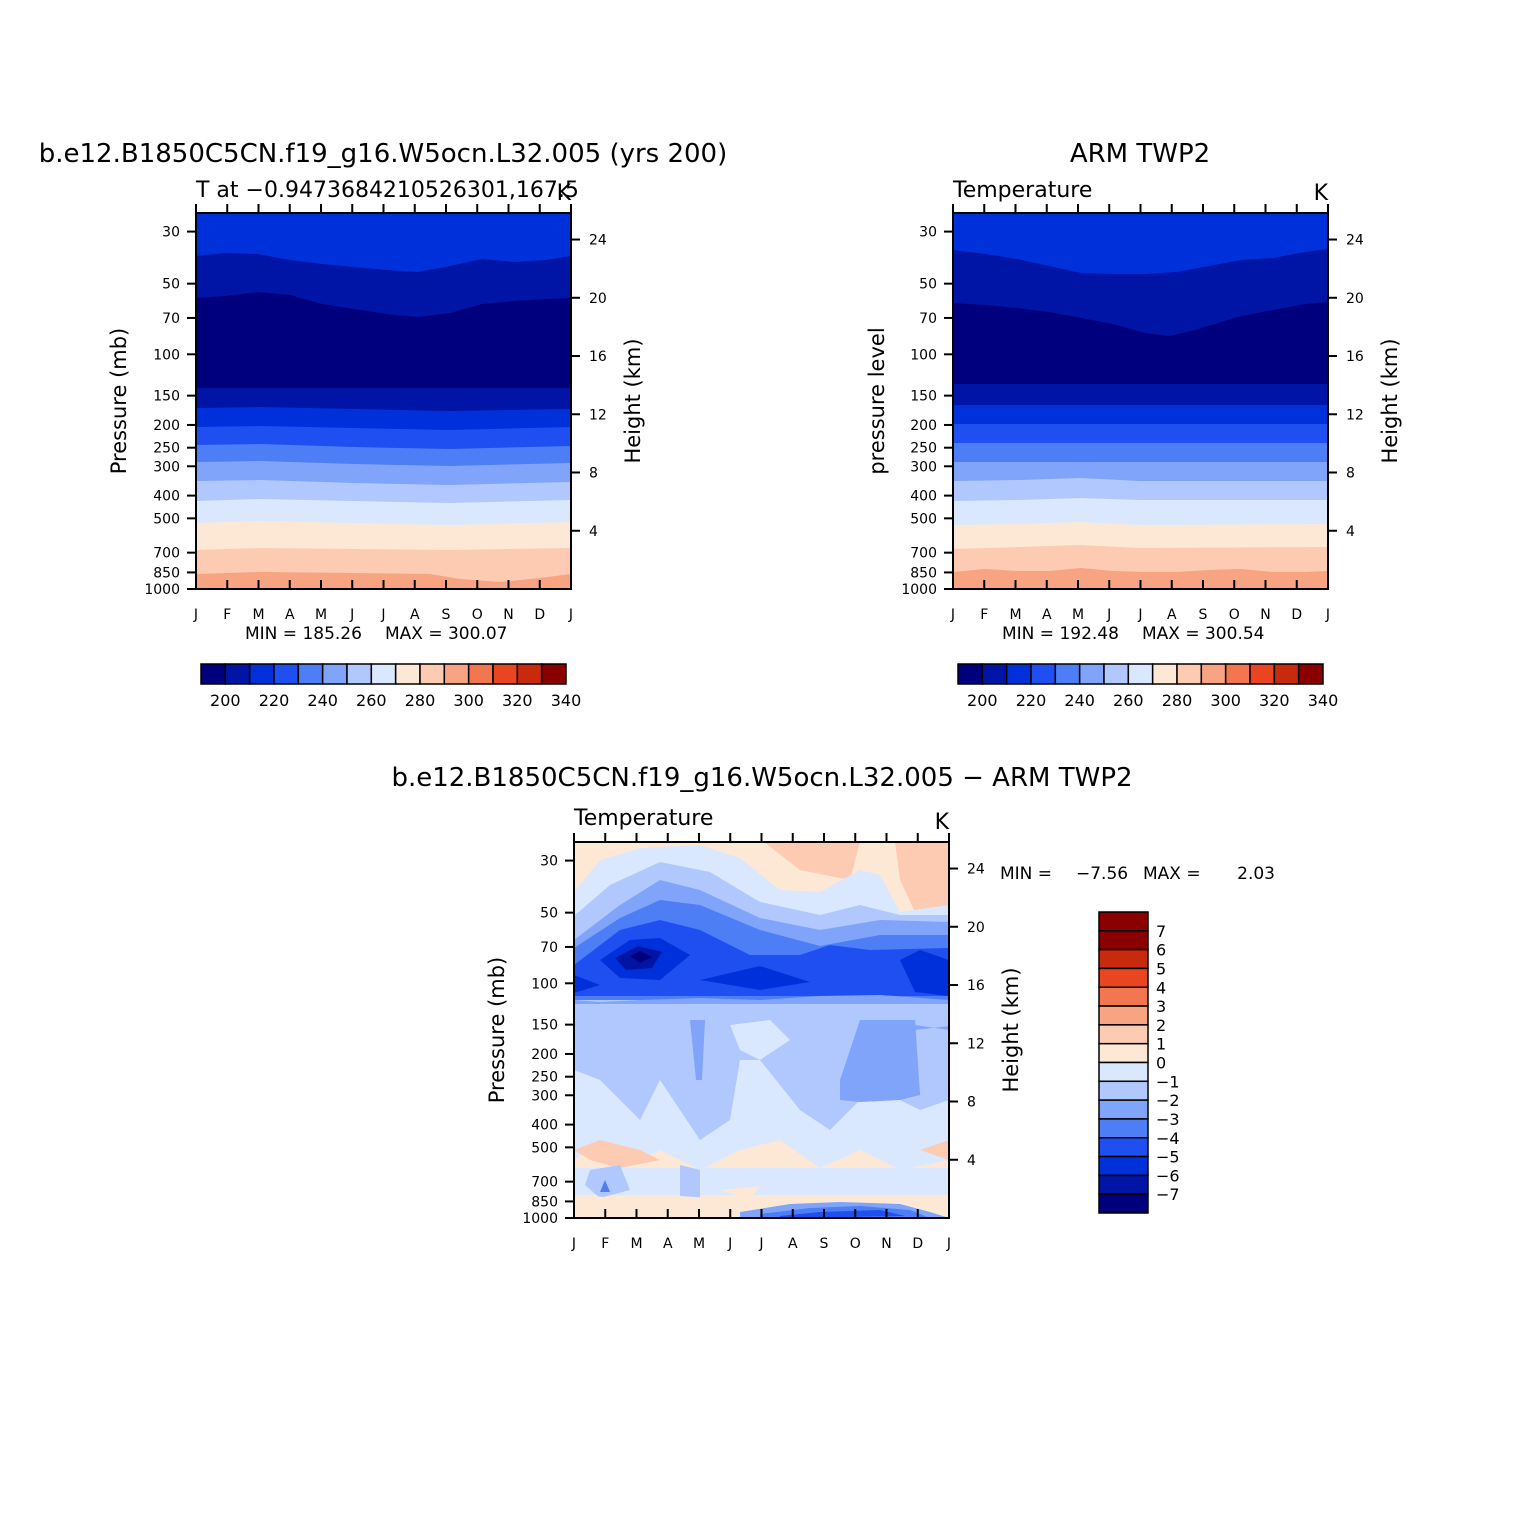 The height and width of the screenshot is (1524, 1524). I want to click on y-right-tick-label: 24, so click(976, 870).